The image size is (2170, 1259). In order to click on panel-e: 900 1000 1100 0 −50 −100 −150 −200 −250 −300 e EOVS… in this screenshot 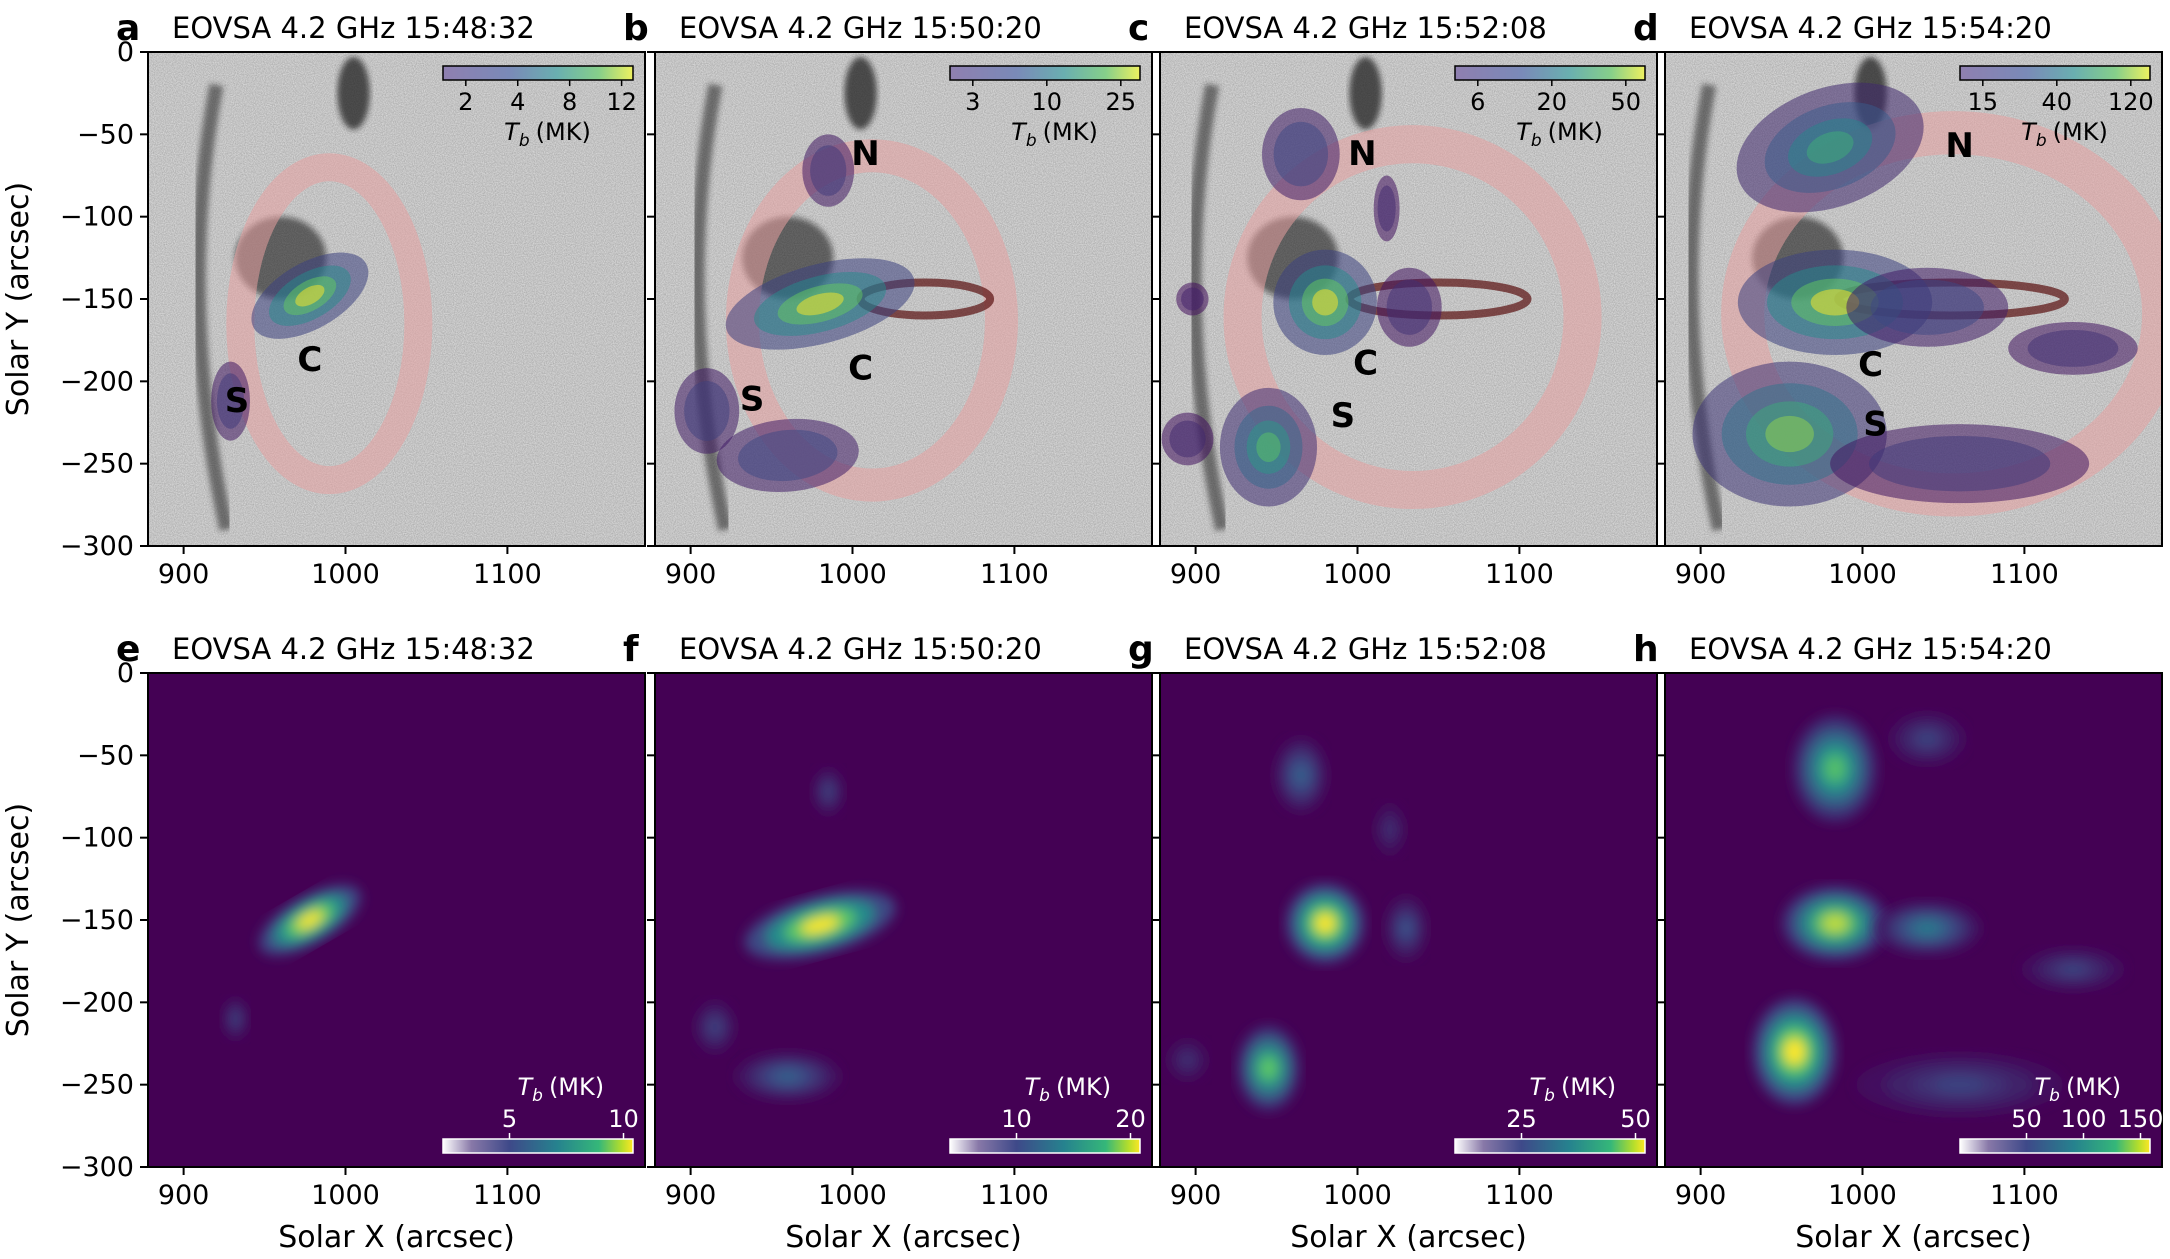, I will do `click(323, 942)`.